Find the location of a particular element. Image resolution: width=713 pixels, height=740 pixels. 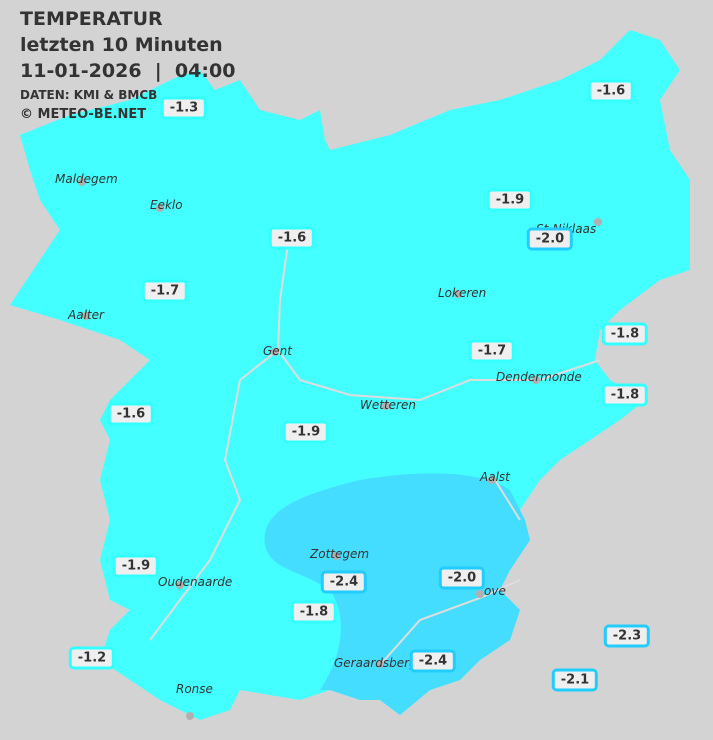

city-label: Maldegem is located at coordinates (86, 179).